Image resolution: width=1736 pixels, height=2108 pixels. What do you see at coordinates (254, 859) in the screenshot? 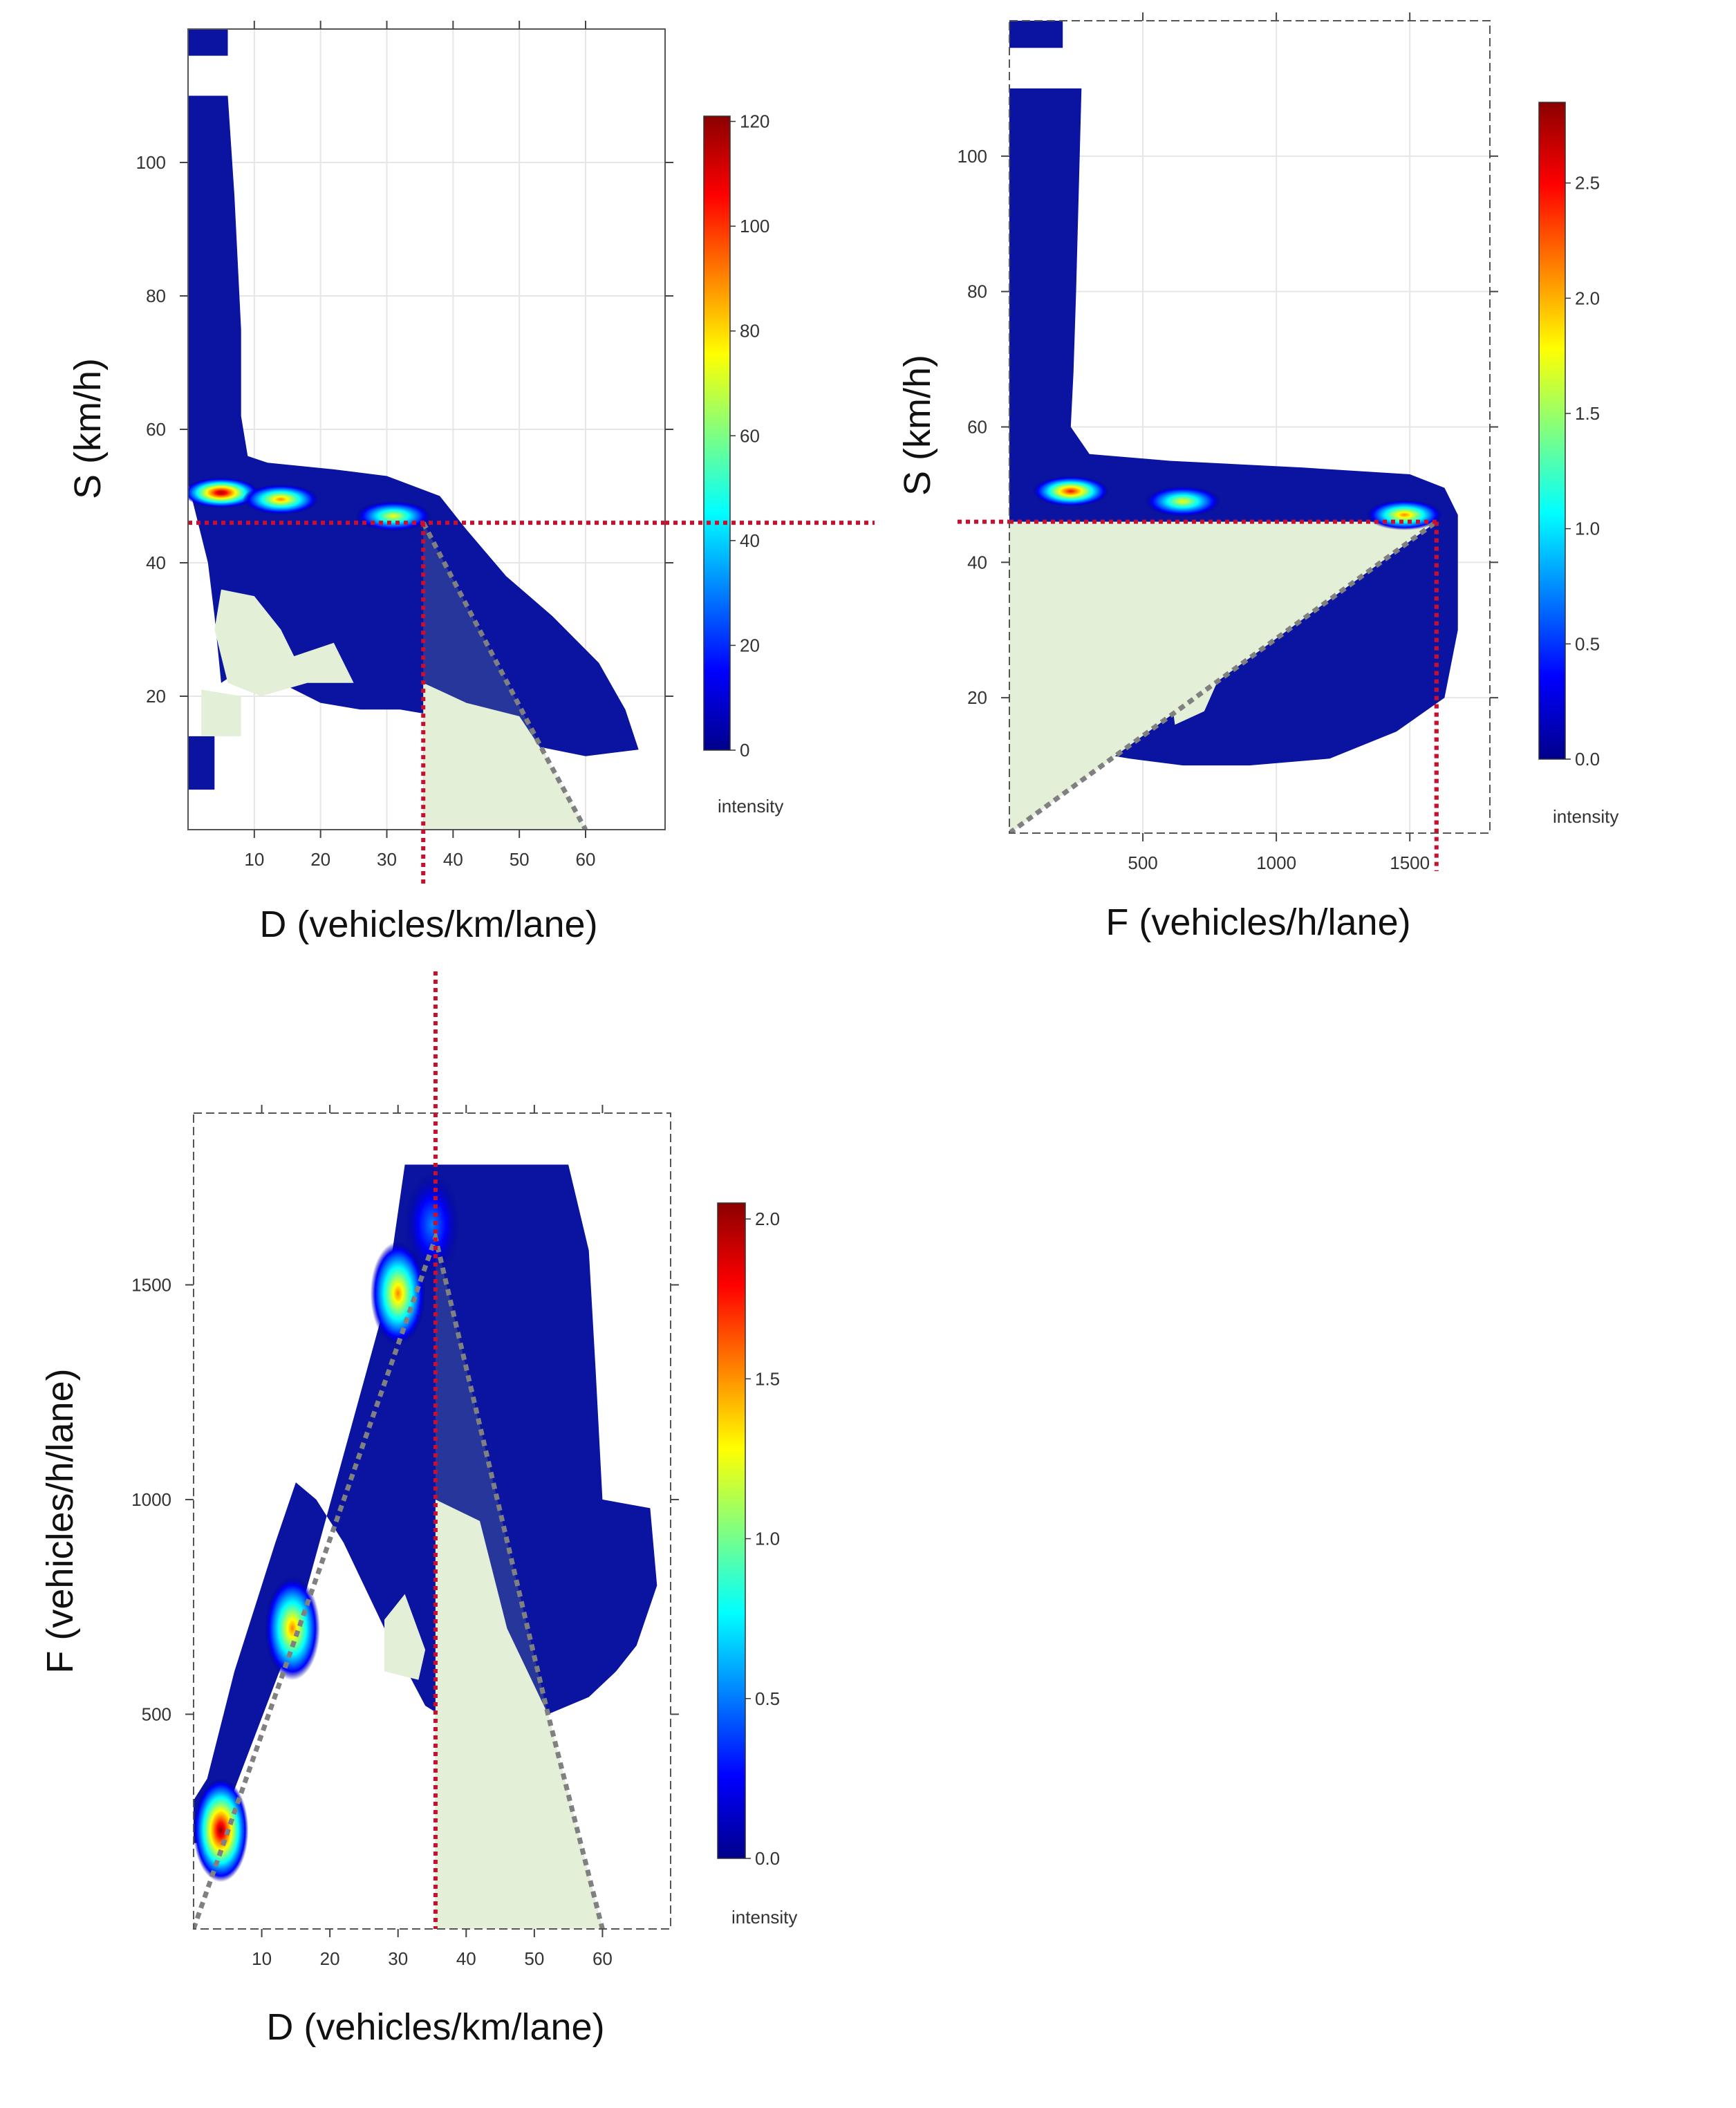
I see `speed-density-x-tick-label: 10` at bounding box center [254, 859].